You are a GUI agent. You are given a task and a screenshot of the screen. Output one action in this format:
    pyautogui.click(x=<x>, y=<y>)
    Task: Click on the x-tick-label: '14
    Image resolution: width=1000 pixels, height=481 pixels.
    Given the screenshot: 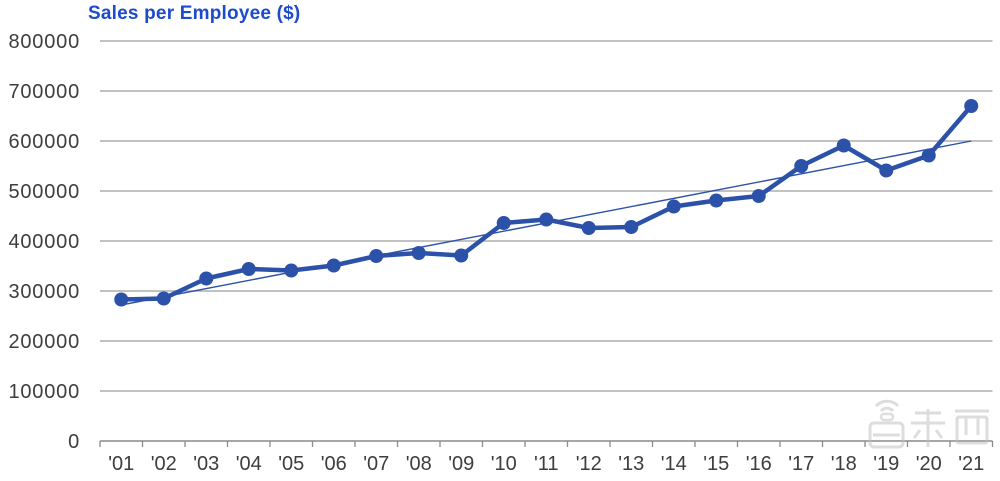 What is the action you would take?
    pyautogui.click(x=674, y=464)
    